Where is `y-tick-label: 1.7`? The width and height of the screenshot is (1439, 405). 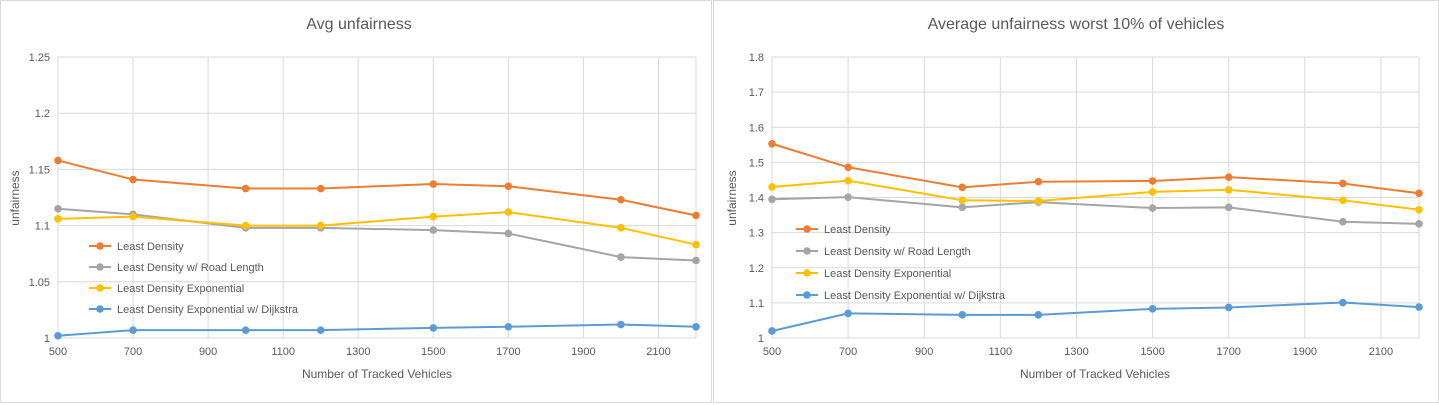 y-tick-label: 1.7 is located at coordinates (756, 93).